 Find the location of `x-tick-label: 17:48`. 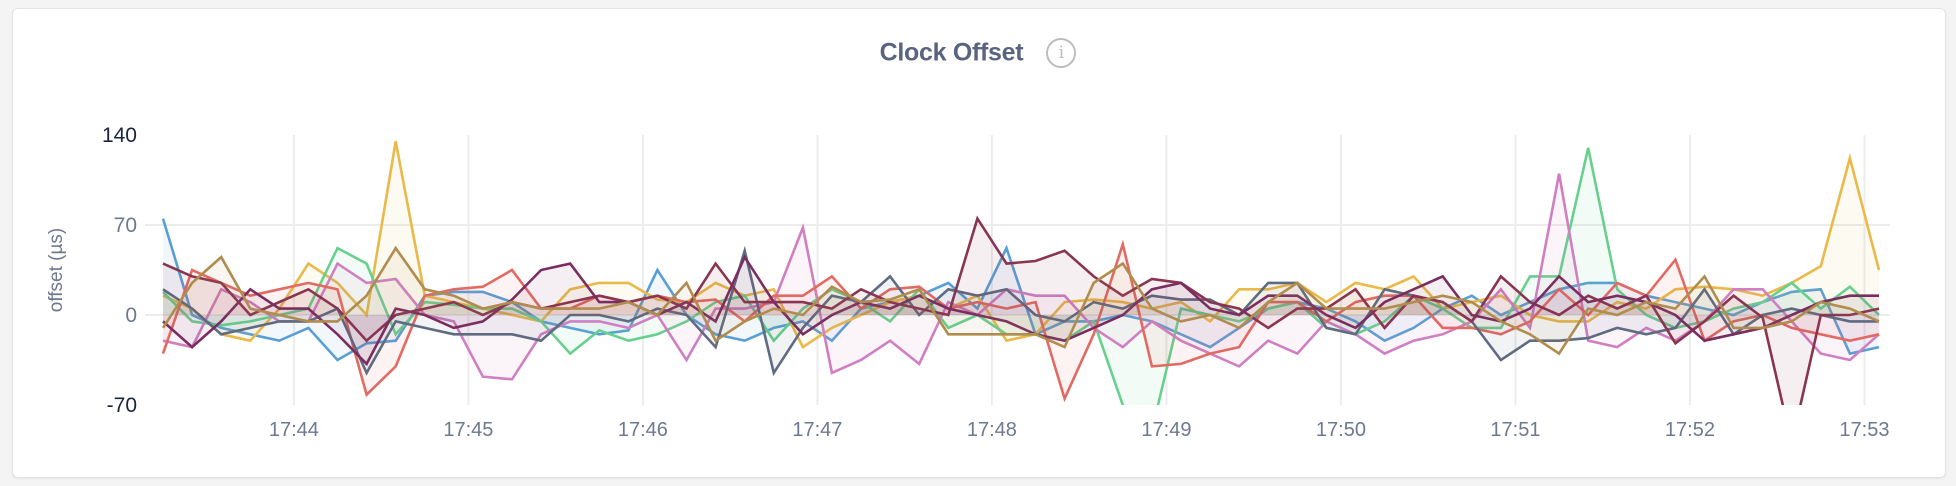

x-tick-label: 17:48 is located at coordinates (992, 430).